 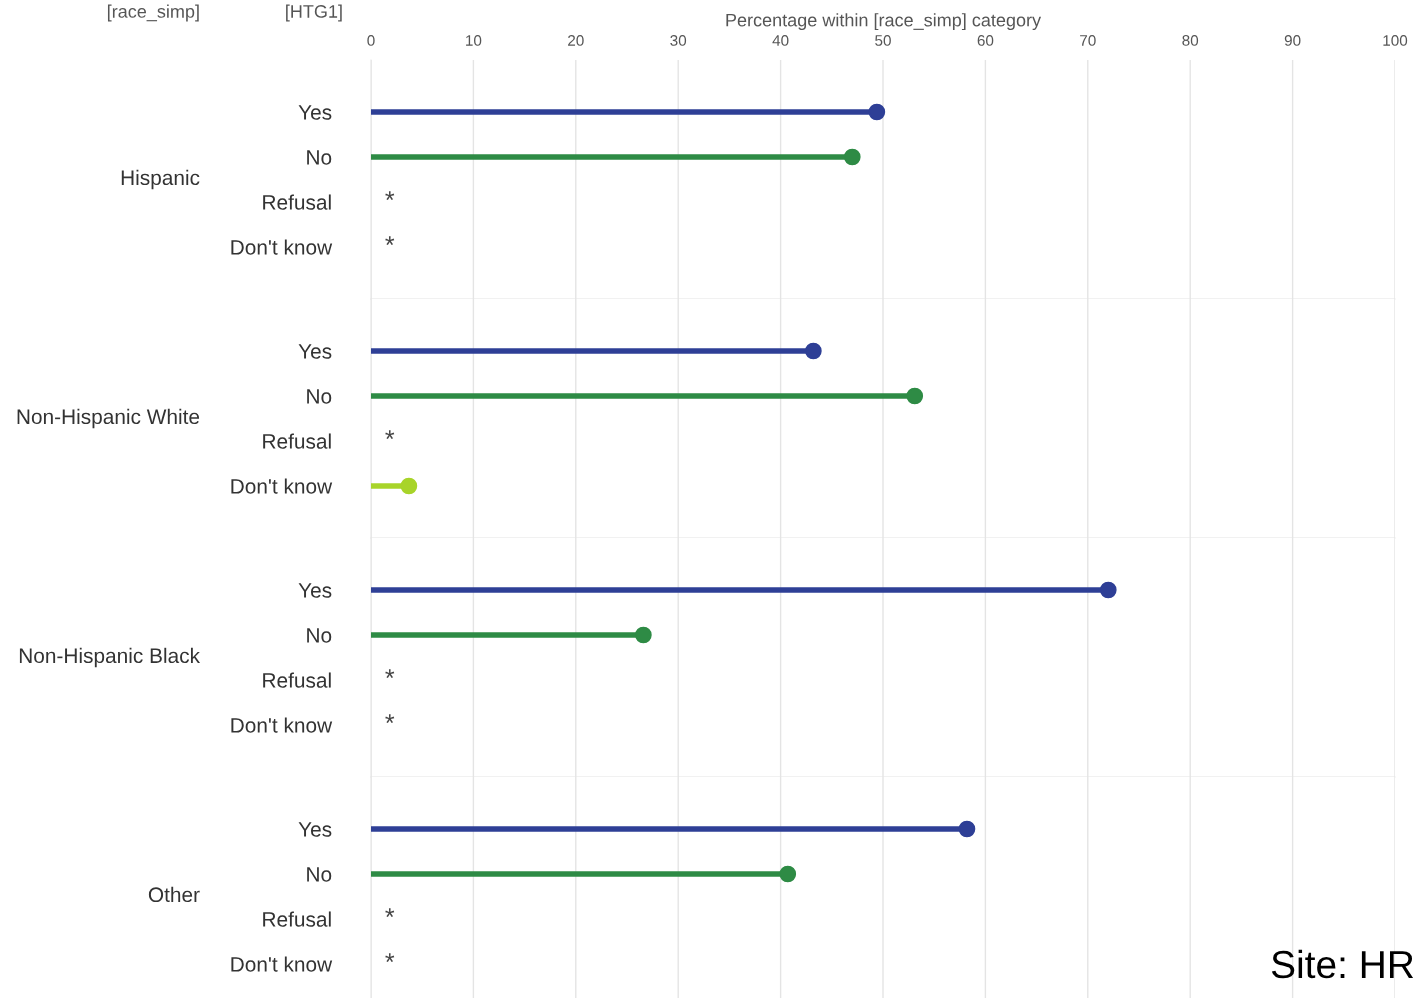 What do you see at coordinates (474, 40) in the screenshot?
I see `x-tick-label: 10` at bounding box center [474, 40].